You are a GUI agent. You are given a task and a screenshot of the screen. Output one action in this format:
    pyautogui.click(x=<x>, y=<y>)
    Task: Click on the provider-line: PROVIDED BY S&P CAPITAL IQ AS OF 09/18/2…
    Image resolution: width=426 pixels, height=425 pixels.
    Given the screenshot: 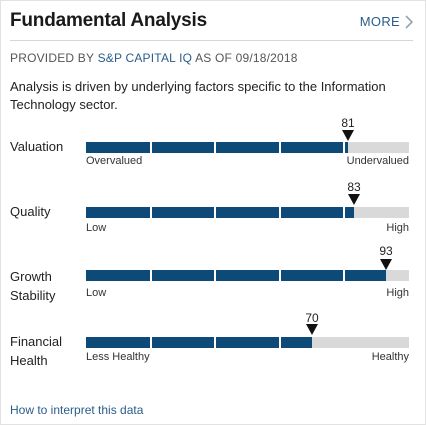 What is the action you would take?
    pyautogui.click(x=154, y=58)
    